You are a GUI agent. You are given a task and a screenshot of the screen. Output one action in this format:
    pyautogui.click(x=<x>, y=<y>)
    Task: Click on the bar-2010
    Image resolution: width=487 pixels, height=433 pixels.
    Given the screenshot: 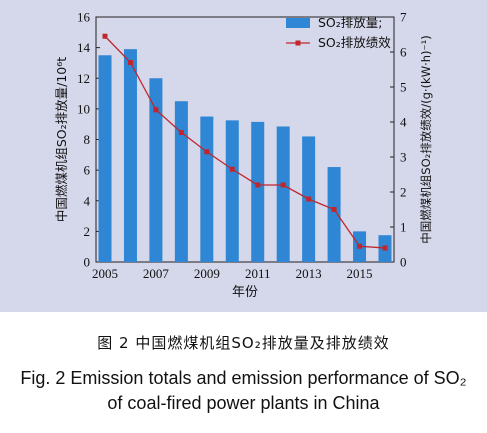 What is the action you would take?
    pyautogui.click(x=232, y=191)
    